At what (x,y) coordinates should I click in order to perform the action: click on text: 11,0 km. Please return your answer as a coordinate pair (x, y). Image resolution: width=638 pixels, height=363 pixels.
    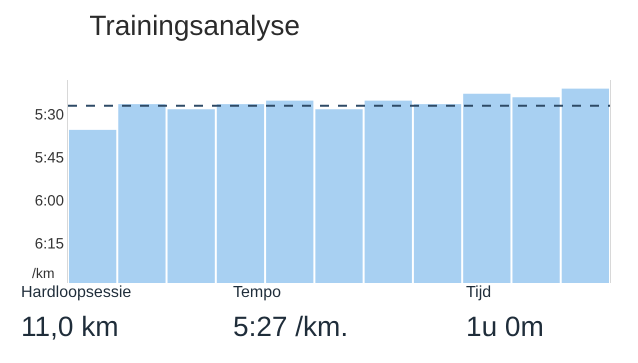
    Looking at the image, I should click on (70, 326).